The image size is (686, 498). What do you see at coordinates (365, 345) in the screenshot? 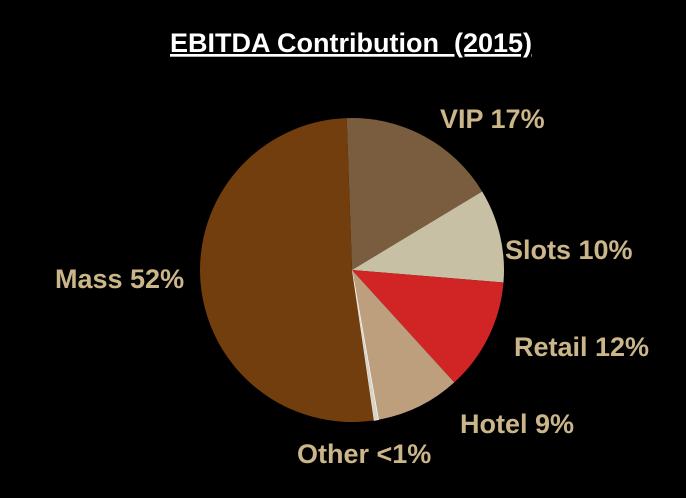
I see `pie-slice-other` at bounding box center [365, 345].